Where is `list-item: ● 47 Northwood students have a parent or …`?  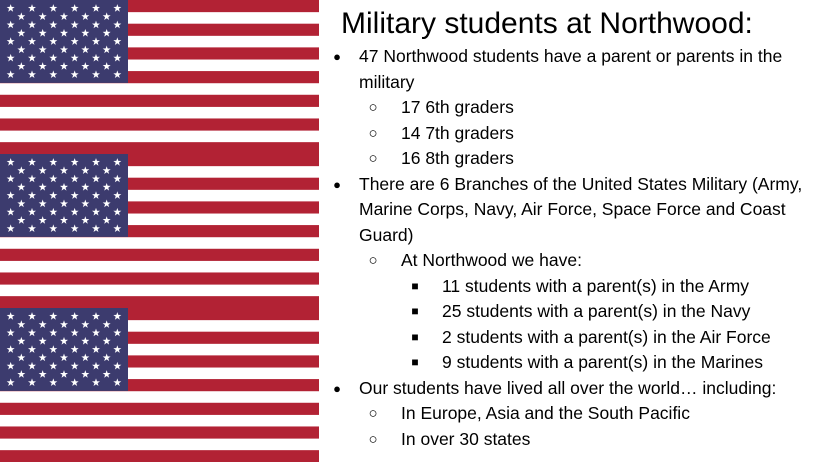 list-item: ● 47 Northwood students have a parent or … is located at coordinates (575, 69).